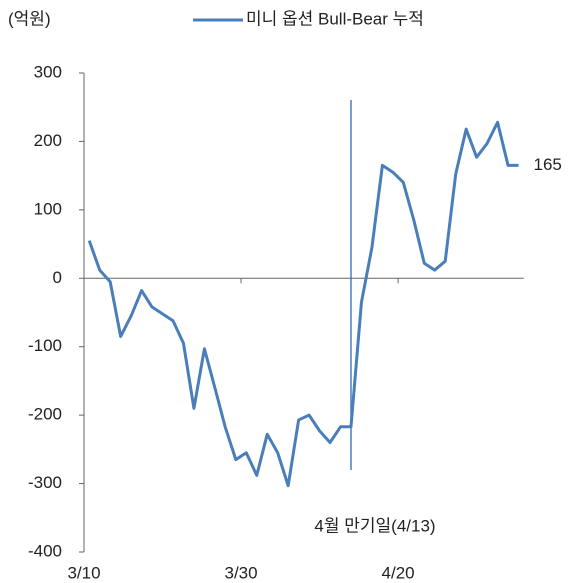 The width and height of the screenshot is (574, 583). I want to click on y-tick-label: 100, so click(48, 208).